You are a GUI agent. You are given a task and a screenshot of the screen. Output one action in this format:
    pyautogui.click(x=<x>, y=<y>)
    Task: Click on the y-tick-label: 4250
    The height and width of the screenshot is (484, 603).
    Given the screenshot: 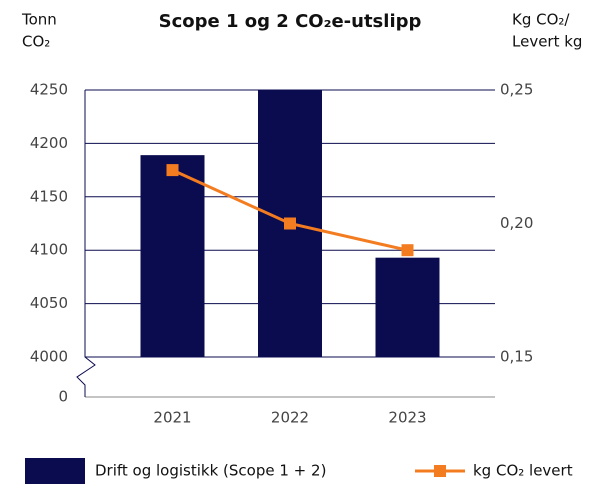 What is the action you would take?
    pyautogui.click(x=49, y=90)
    